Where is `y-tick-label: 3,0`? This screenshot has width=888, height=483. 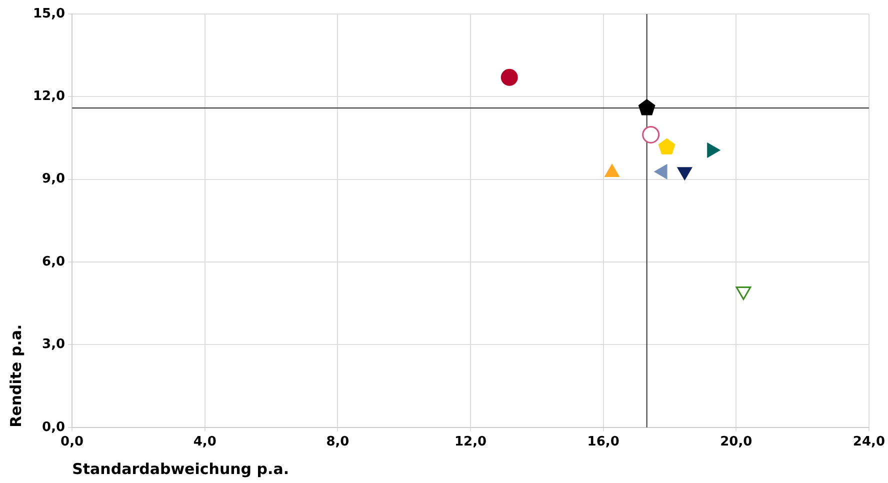
y-tick-label: 3,0 is located at coordinates (54, 344).